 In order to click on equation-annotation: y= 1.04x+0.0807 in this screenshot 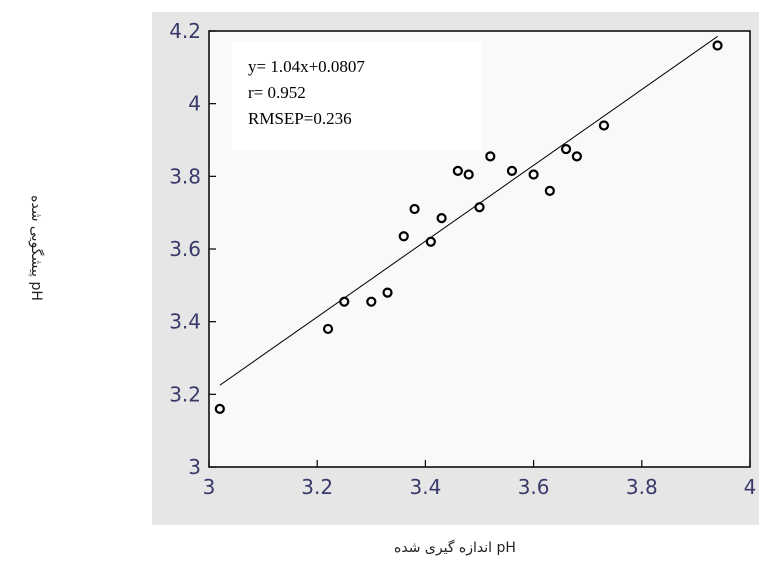, I will do `click(306, 66)`.